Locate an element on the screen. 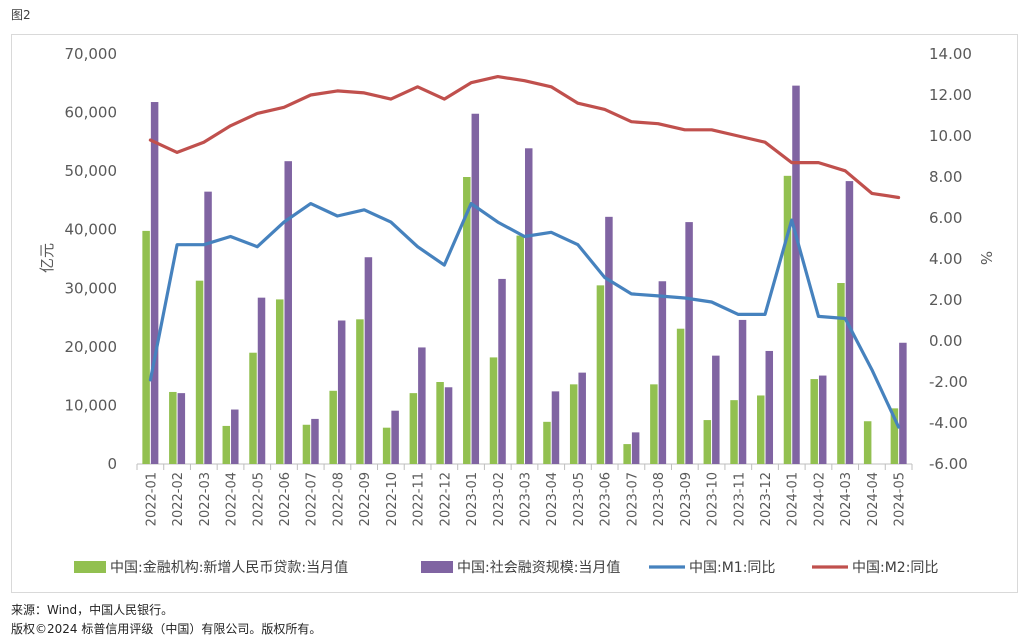 This screenshot has width=1035, height=639. legend-label: 中国:金融机构:新增人民币贷款:当月值 is located at coordinates (229, 568).